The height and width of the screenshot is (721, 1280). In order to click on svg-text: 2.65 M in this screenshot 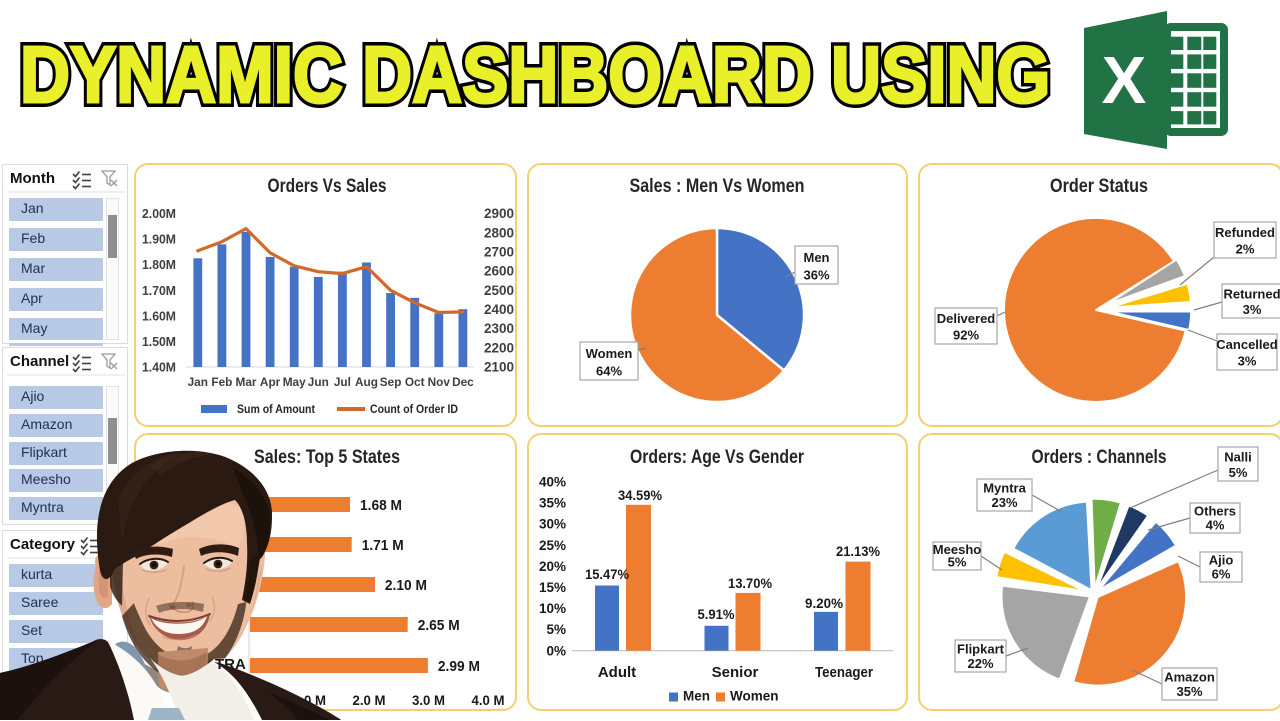, I will do `click(439, 625)`.